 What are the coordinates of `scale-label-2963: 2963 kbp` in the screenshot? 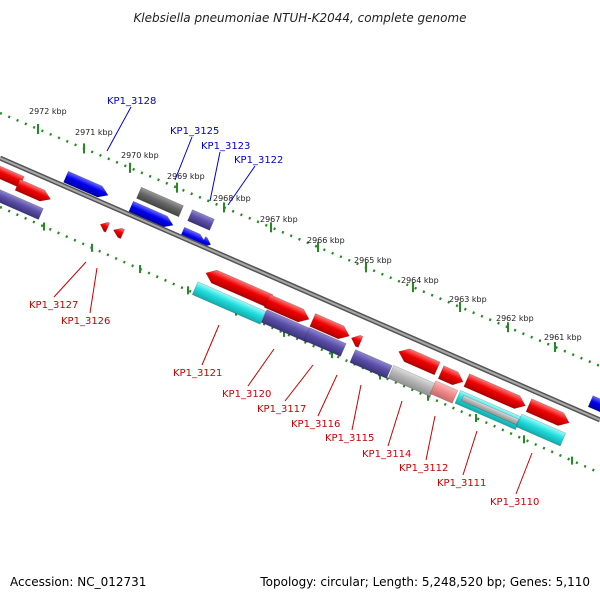 It's located at (468, 299).